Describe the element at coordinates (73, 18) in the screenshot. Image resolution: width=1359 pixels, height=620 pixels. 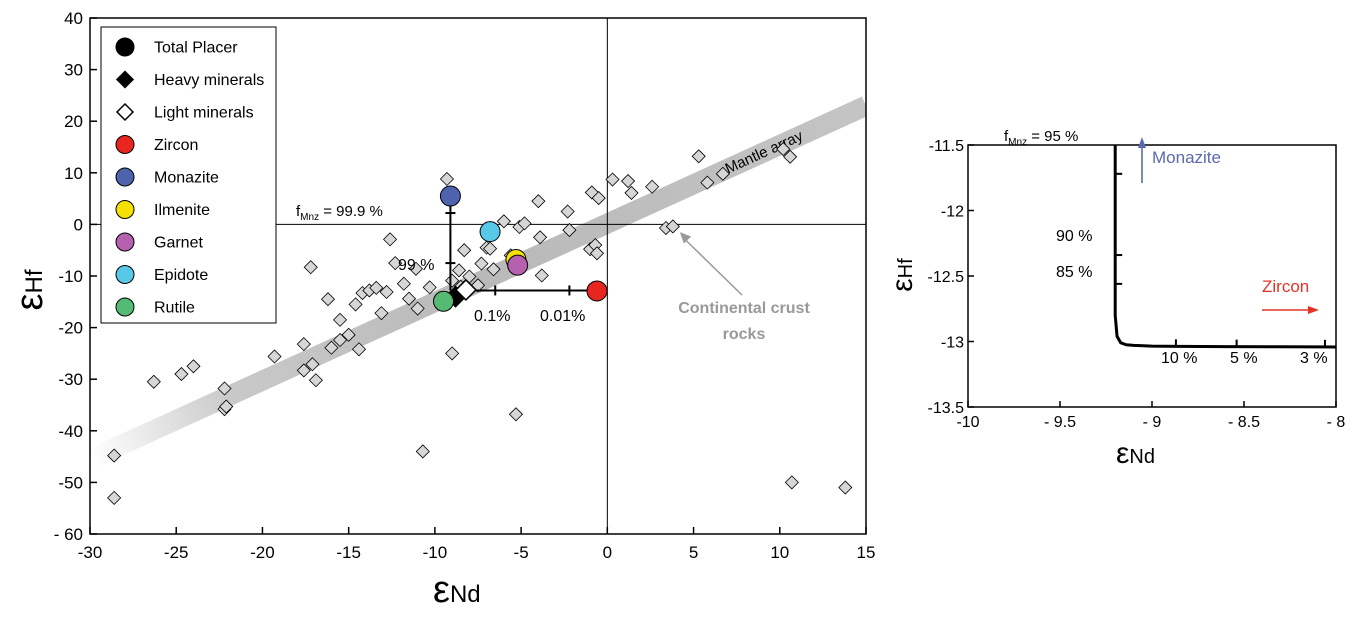
I see `y-tick-label: 40` at that location.